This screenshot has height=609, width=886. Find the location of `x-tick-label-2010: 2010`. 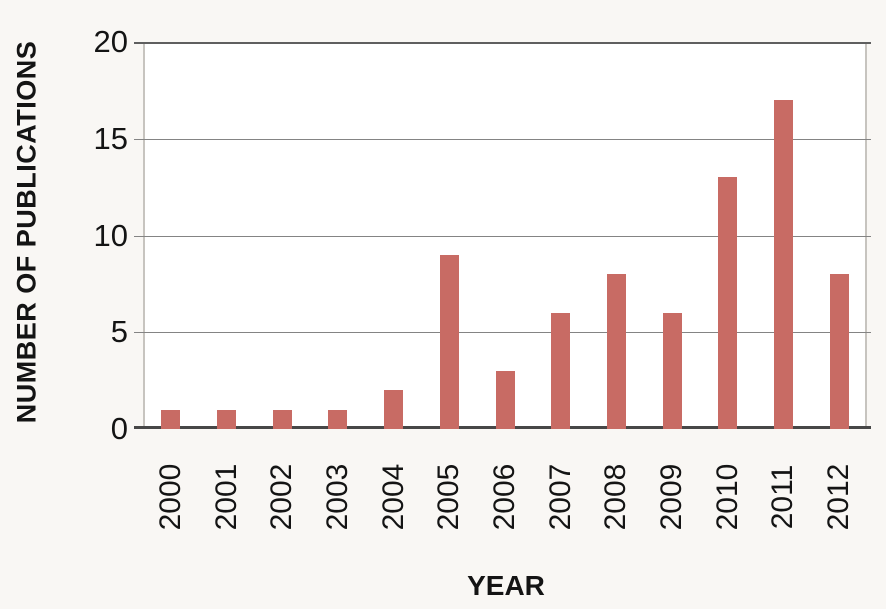

x-tick-label-2010: 2010 is located at coordinates (727, 497).